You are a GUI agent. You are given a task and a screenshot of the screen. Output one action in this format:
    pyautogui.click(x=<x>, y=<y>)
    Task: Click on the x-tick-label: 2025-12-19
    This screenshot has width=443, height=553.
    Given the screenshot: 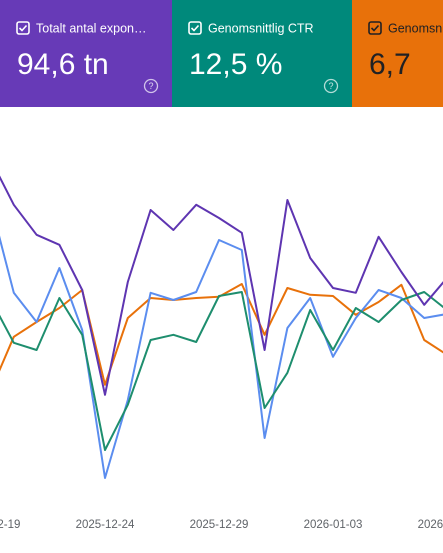 What is the action you would take?
    pyautogui.click(x=10, y=525)
    